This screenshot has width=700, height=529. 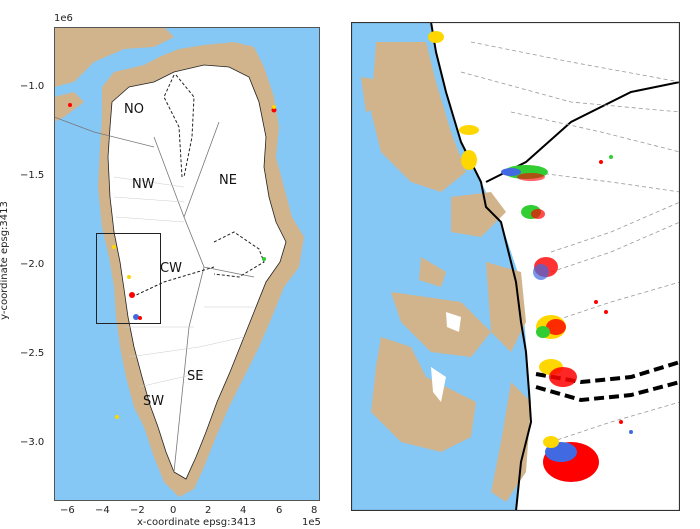 What do you see at coordinates (195, 376) in the screenshot?
I see `region-label-se: SE` at bounding box center [195, 376].